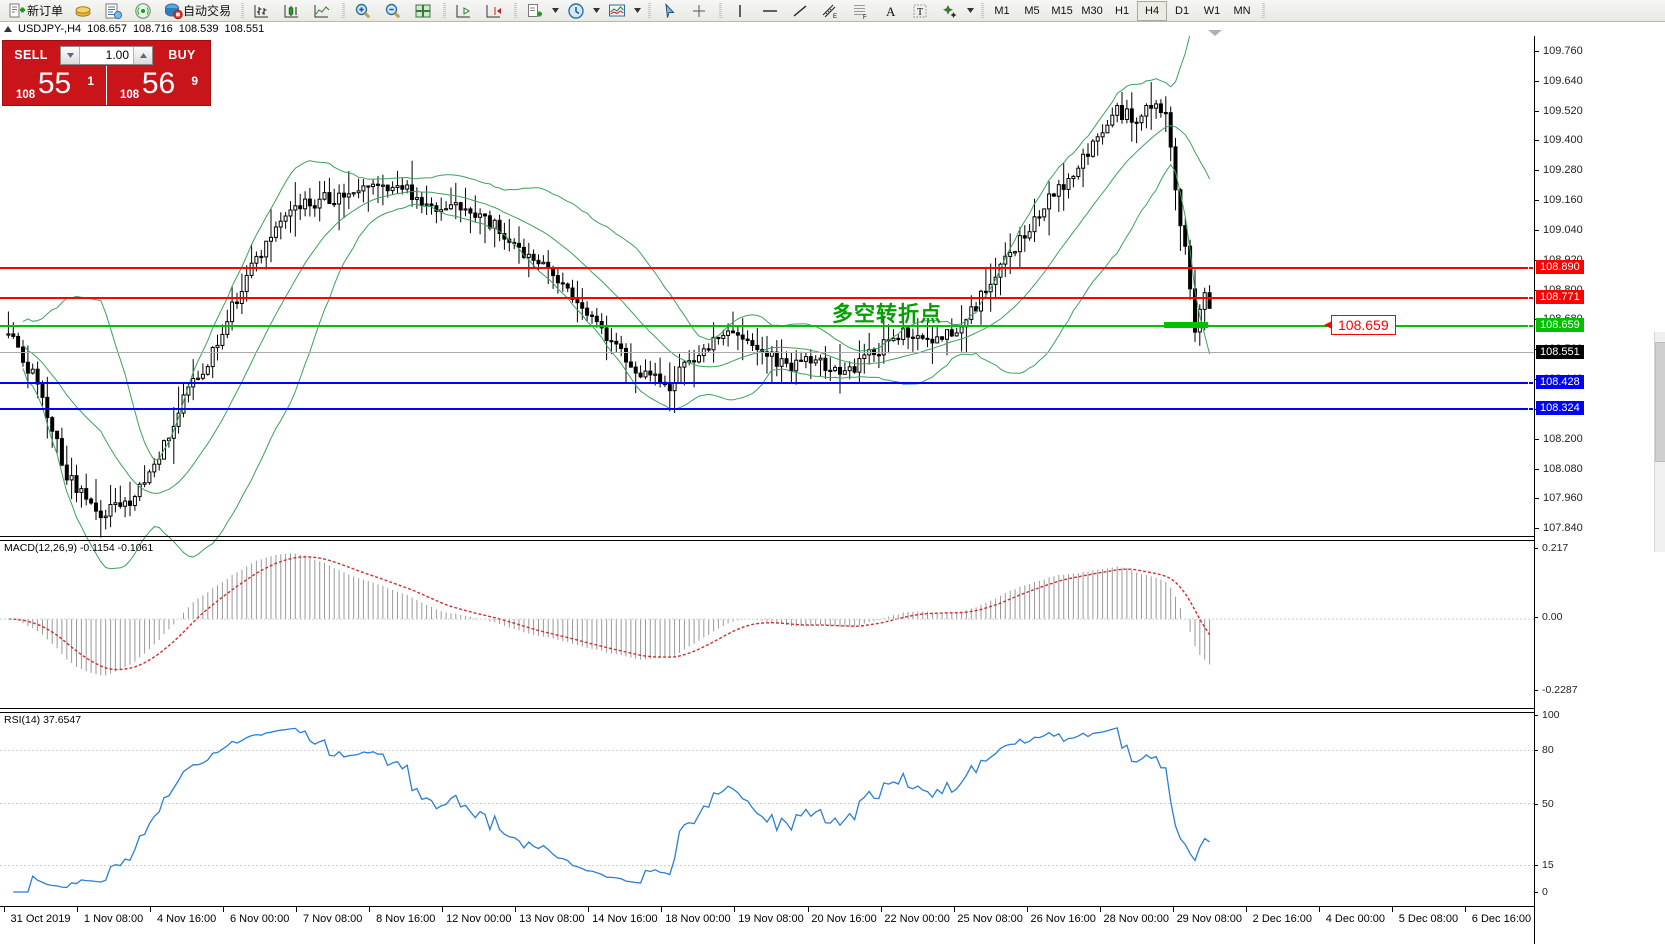  Describe the element at coordinates (117, 54) in the screenshot. I see `volume-input: 1.00` at that location.